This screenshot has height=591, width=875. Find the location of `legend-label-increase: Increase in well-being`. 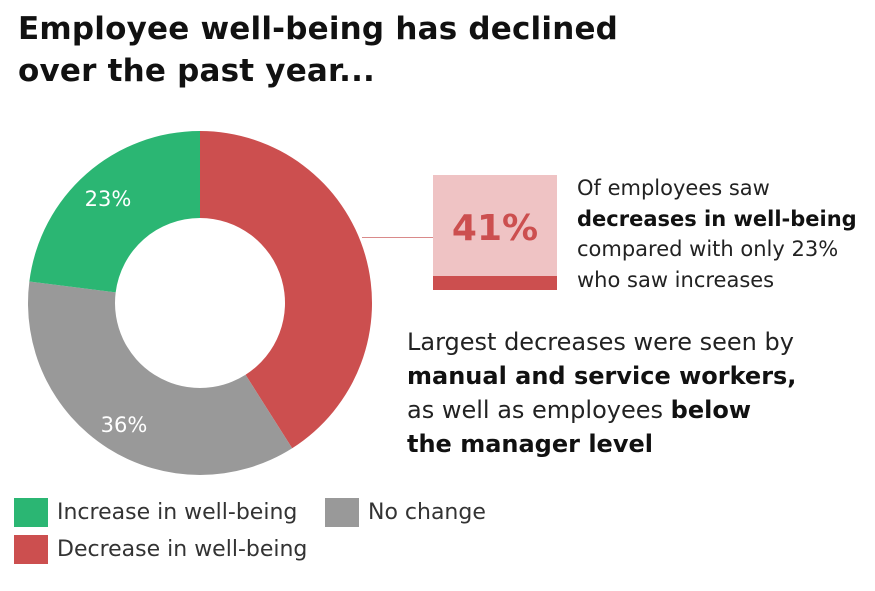

legend-label-increase: Increase in well-being is located at coordinates (177, 512).